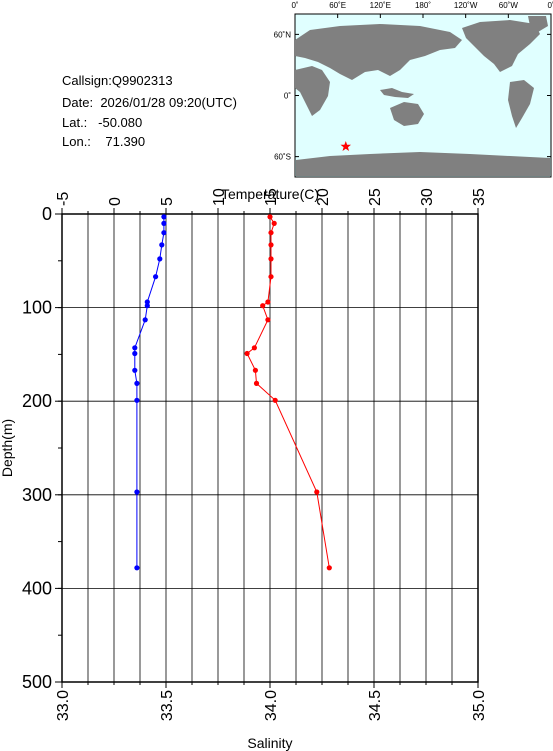 The image size is (553, 751). Describe the element at coordinates (423, 5) in the screenshot. I see `map-top-tick-label: 180˚` at that location.